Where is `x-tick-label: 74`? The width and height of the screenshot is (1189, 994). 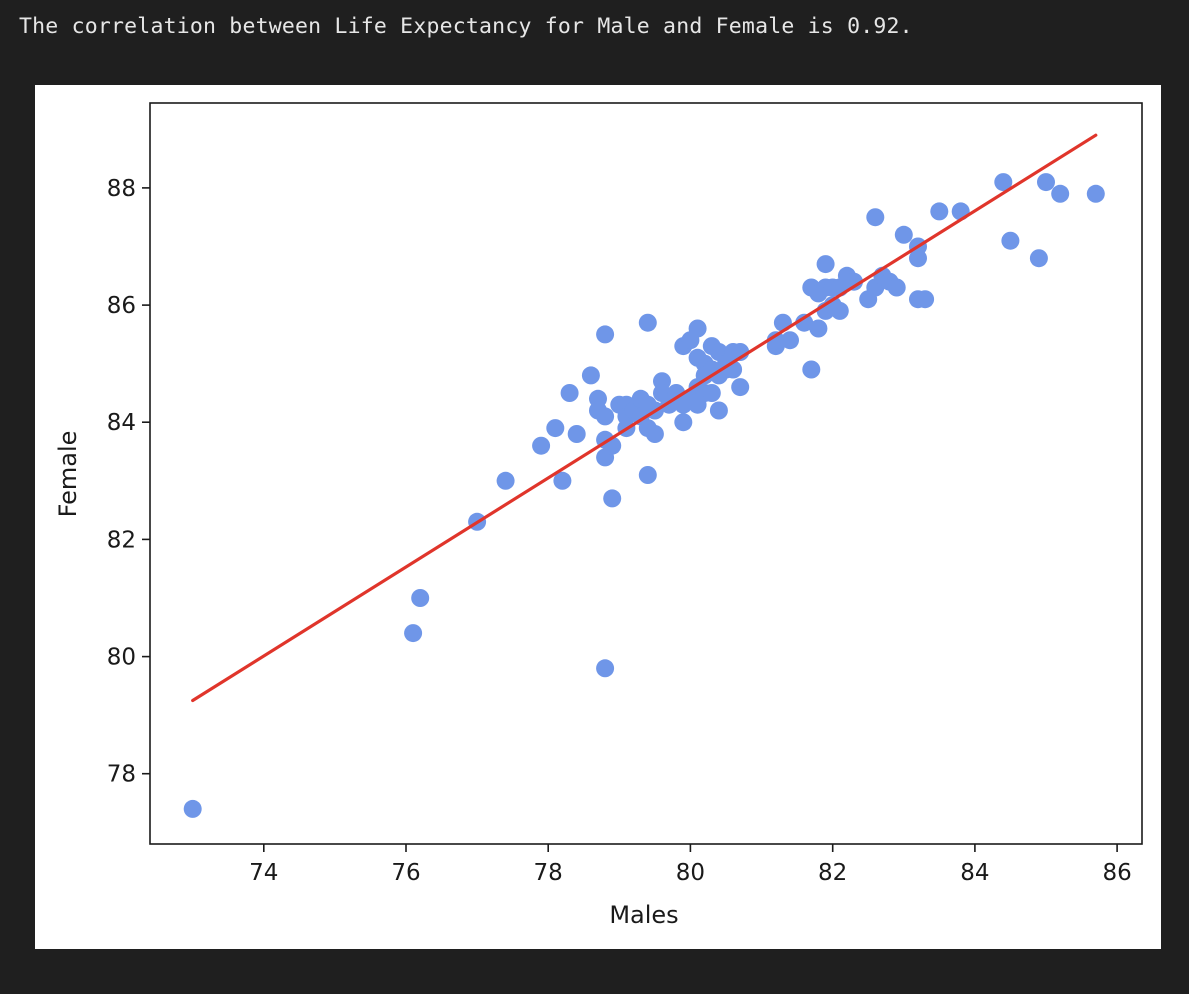 x-tick-label: 74 is located at coordinates (263, 873).